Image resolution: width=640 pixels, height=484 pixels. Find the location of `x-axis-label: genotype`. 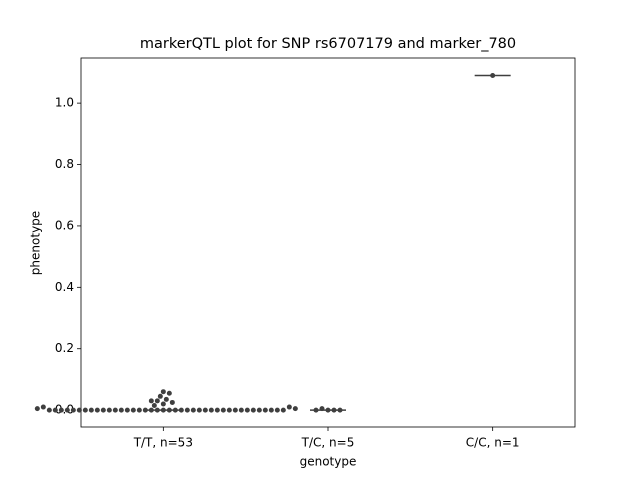

x-axis-label: genotype is located at coordinates (328, 462).